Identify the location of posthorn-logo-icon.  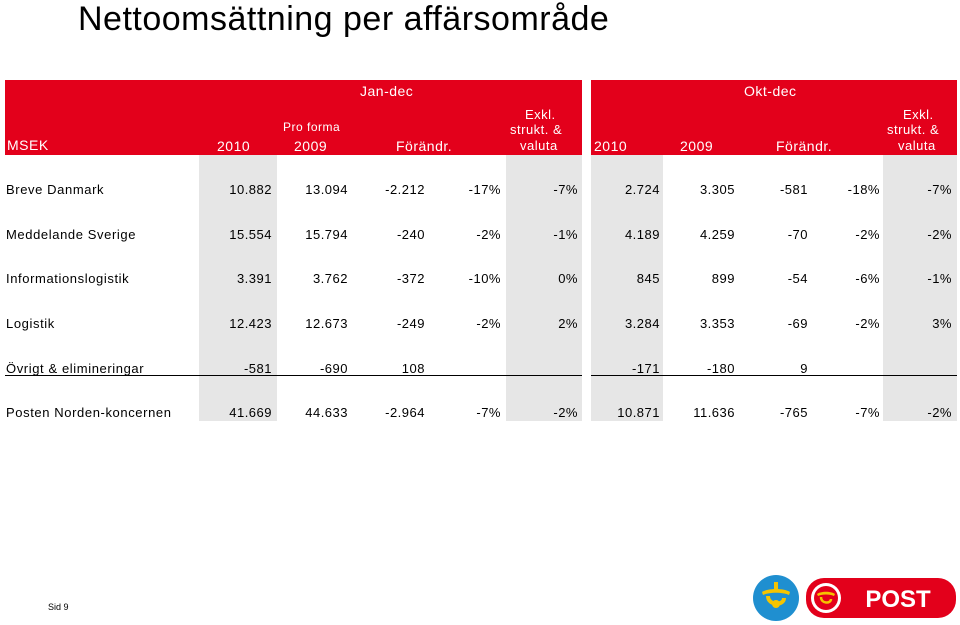
(776, 598).